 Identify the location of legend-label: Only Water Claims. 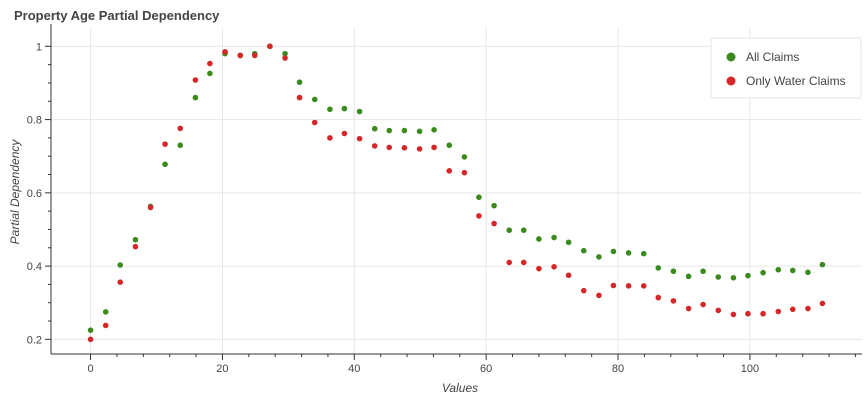
(796, 81).